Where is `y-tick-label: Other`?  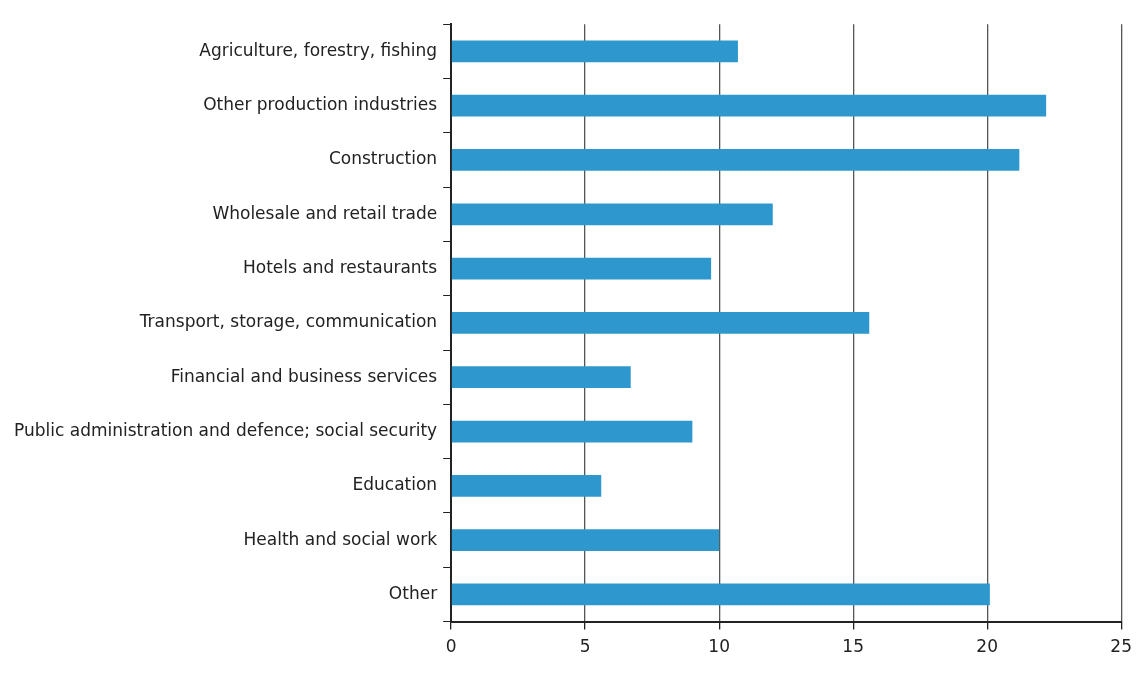
y-tick-label: Other is located at coordinates (413, 592).